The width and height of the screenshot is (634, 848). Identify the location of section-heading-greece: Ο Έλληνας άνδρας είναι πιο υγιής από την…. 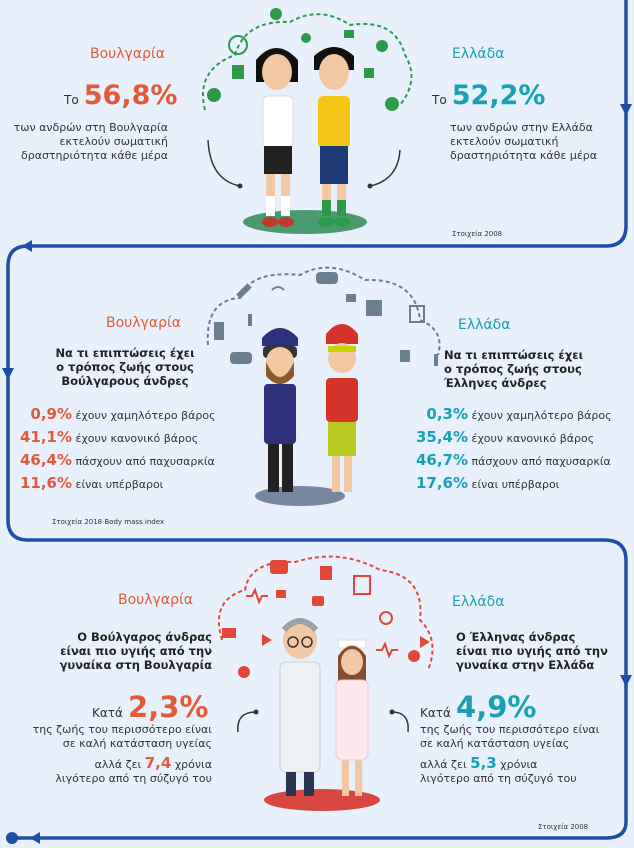
(541, 651).